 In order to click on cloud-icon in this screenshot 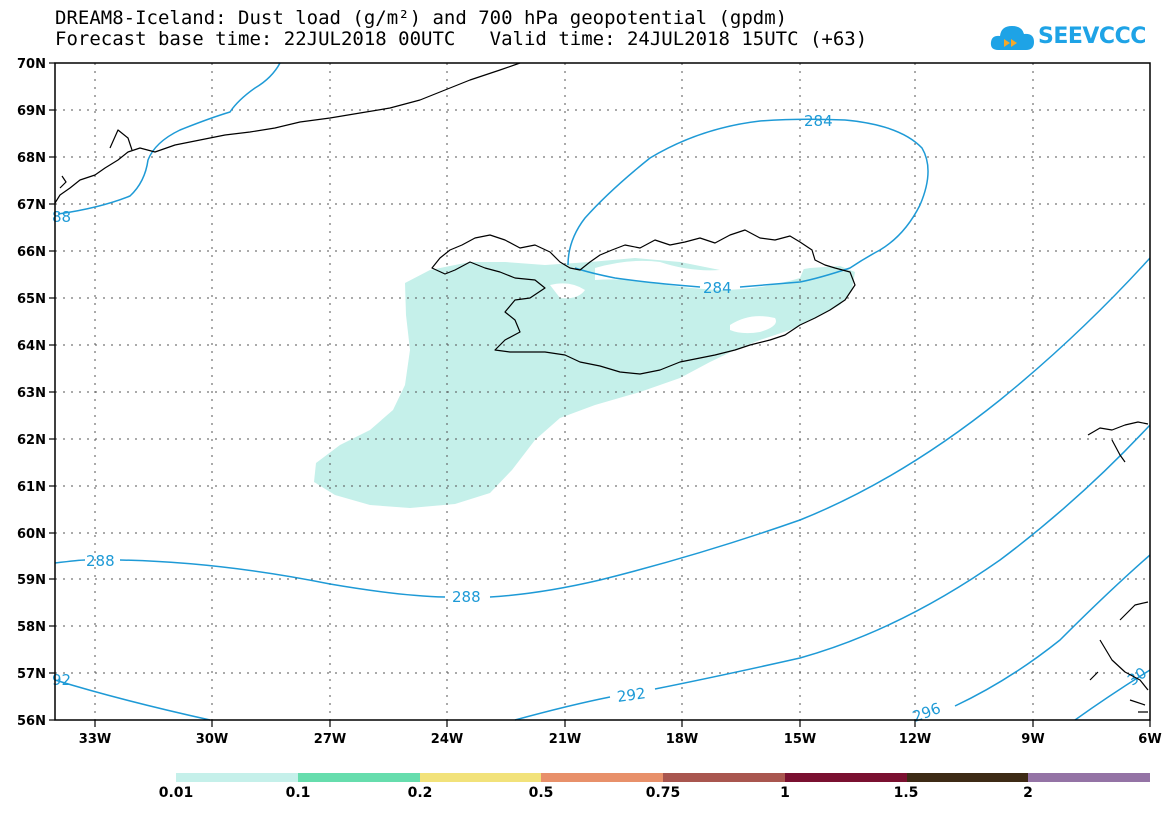, I will do `click(1012, 38)`.